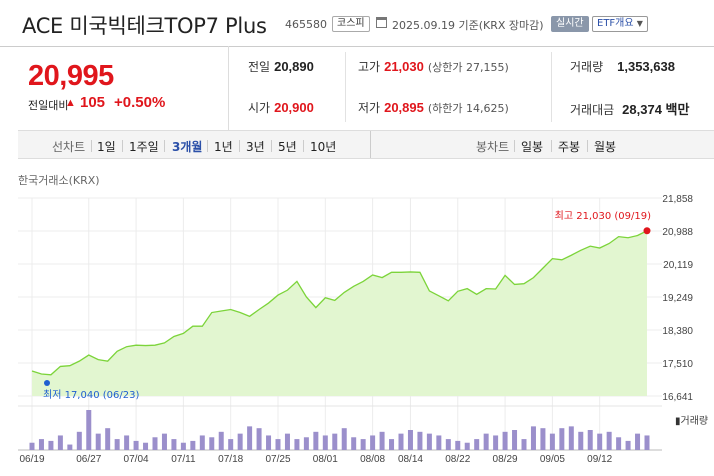  Describe the element at coordinates (656, 109) in the screenshot. I see `stat-value: 28,374 백만` at that location.